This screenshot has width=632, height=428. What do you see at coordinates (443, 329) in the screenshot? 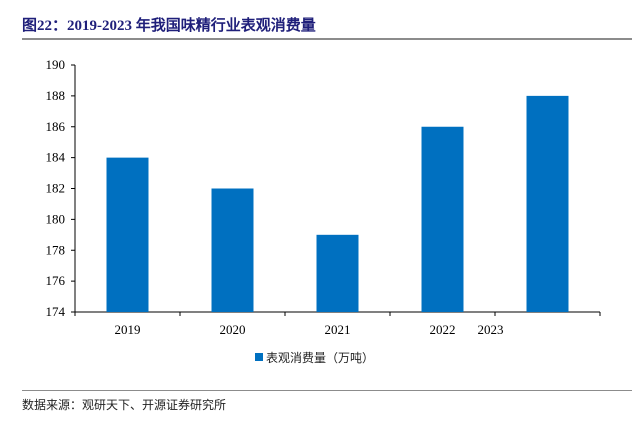
I see `x-tick-label: 2022` at bounding box center [443, 329].